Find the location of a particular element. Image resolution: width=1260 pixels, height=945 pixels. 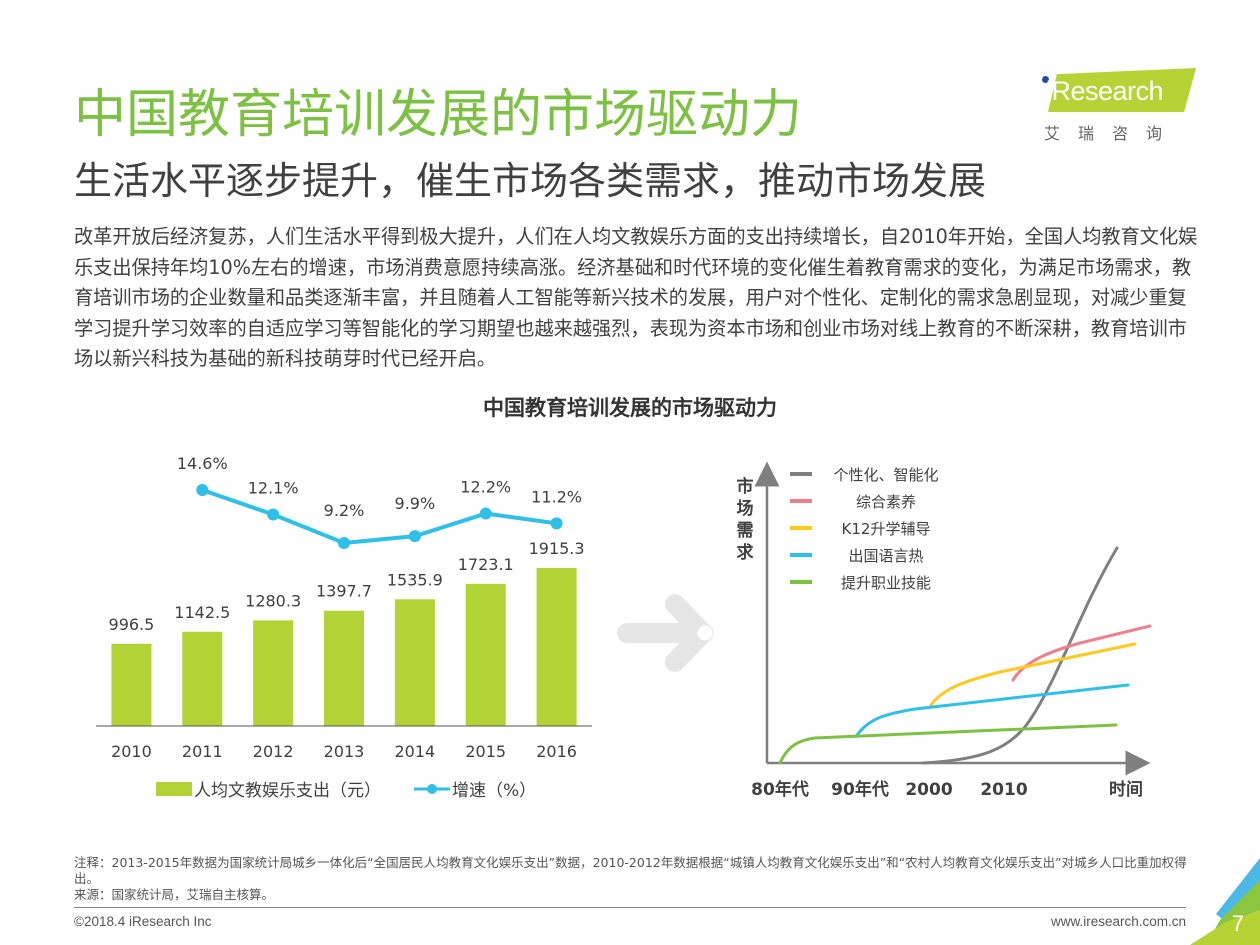

y-label-char: 场 is located at coordinates (745, 509).